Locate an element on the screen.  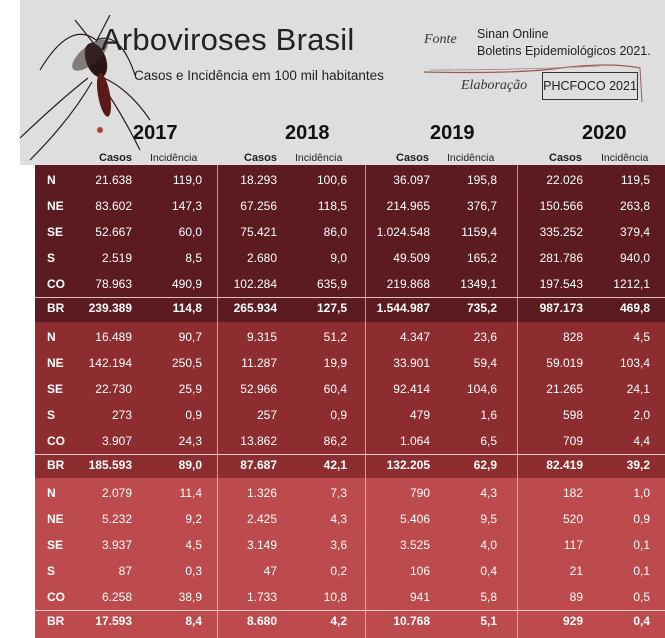
cell-casos: 92.414 is located at coordinates (411, 389).